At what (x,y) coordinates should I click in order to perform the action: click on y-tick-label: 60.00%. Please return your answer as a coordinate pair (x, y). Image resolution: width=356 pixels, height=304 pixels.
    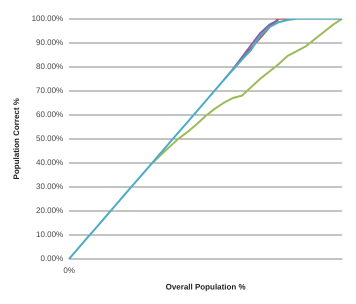
    Looking at the image, I should click on (50, 115).